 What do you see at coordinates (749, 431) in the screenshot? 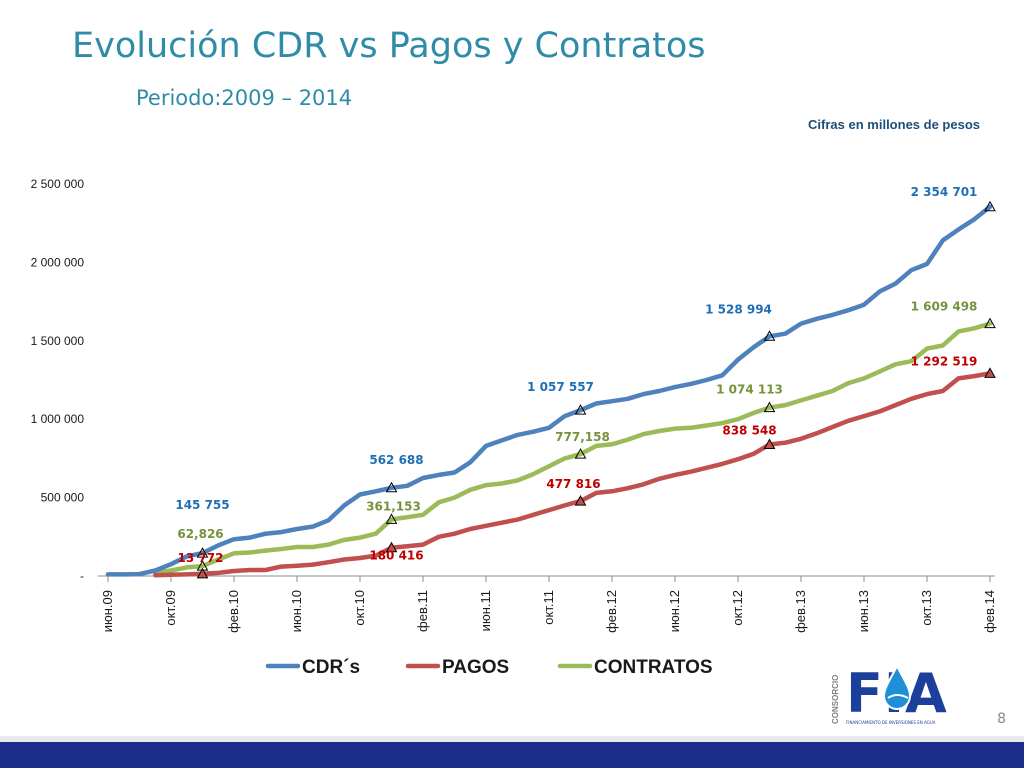
I see `data-label-pagos: 838 548` at bounding box center [749, 431].